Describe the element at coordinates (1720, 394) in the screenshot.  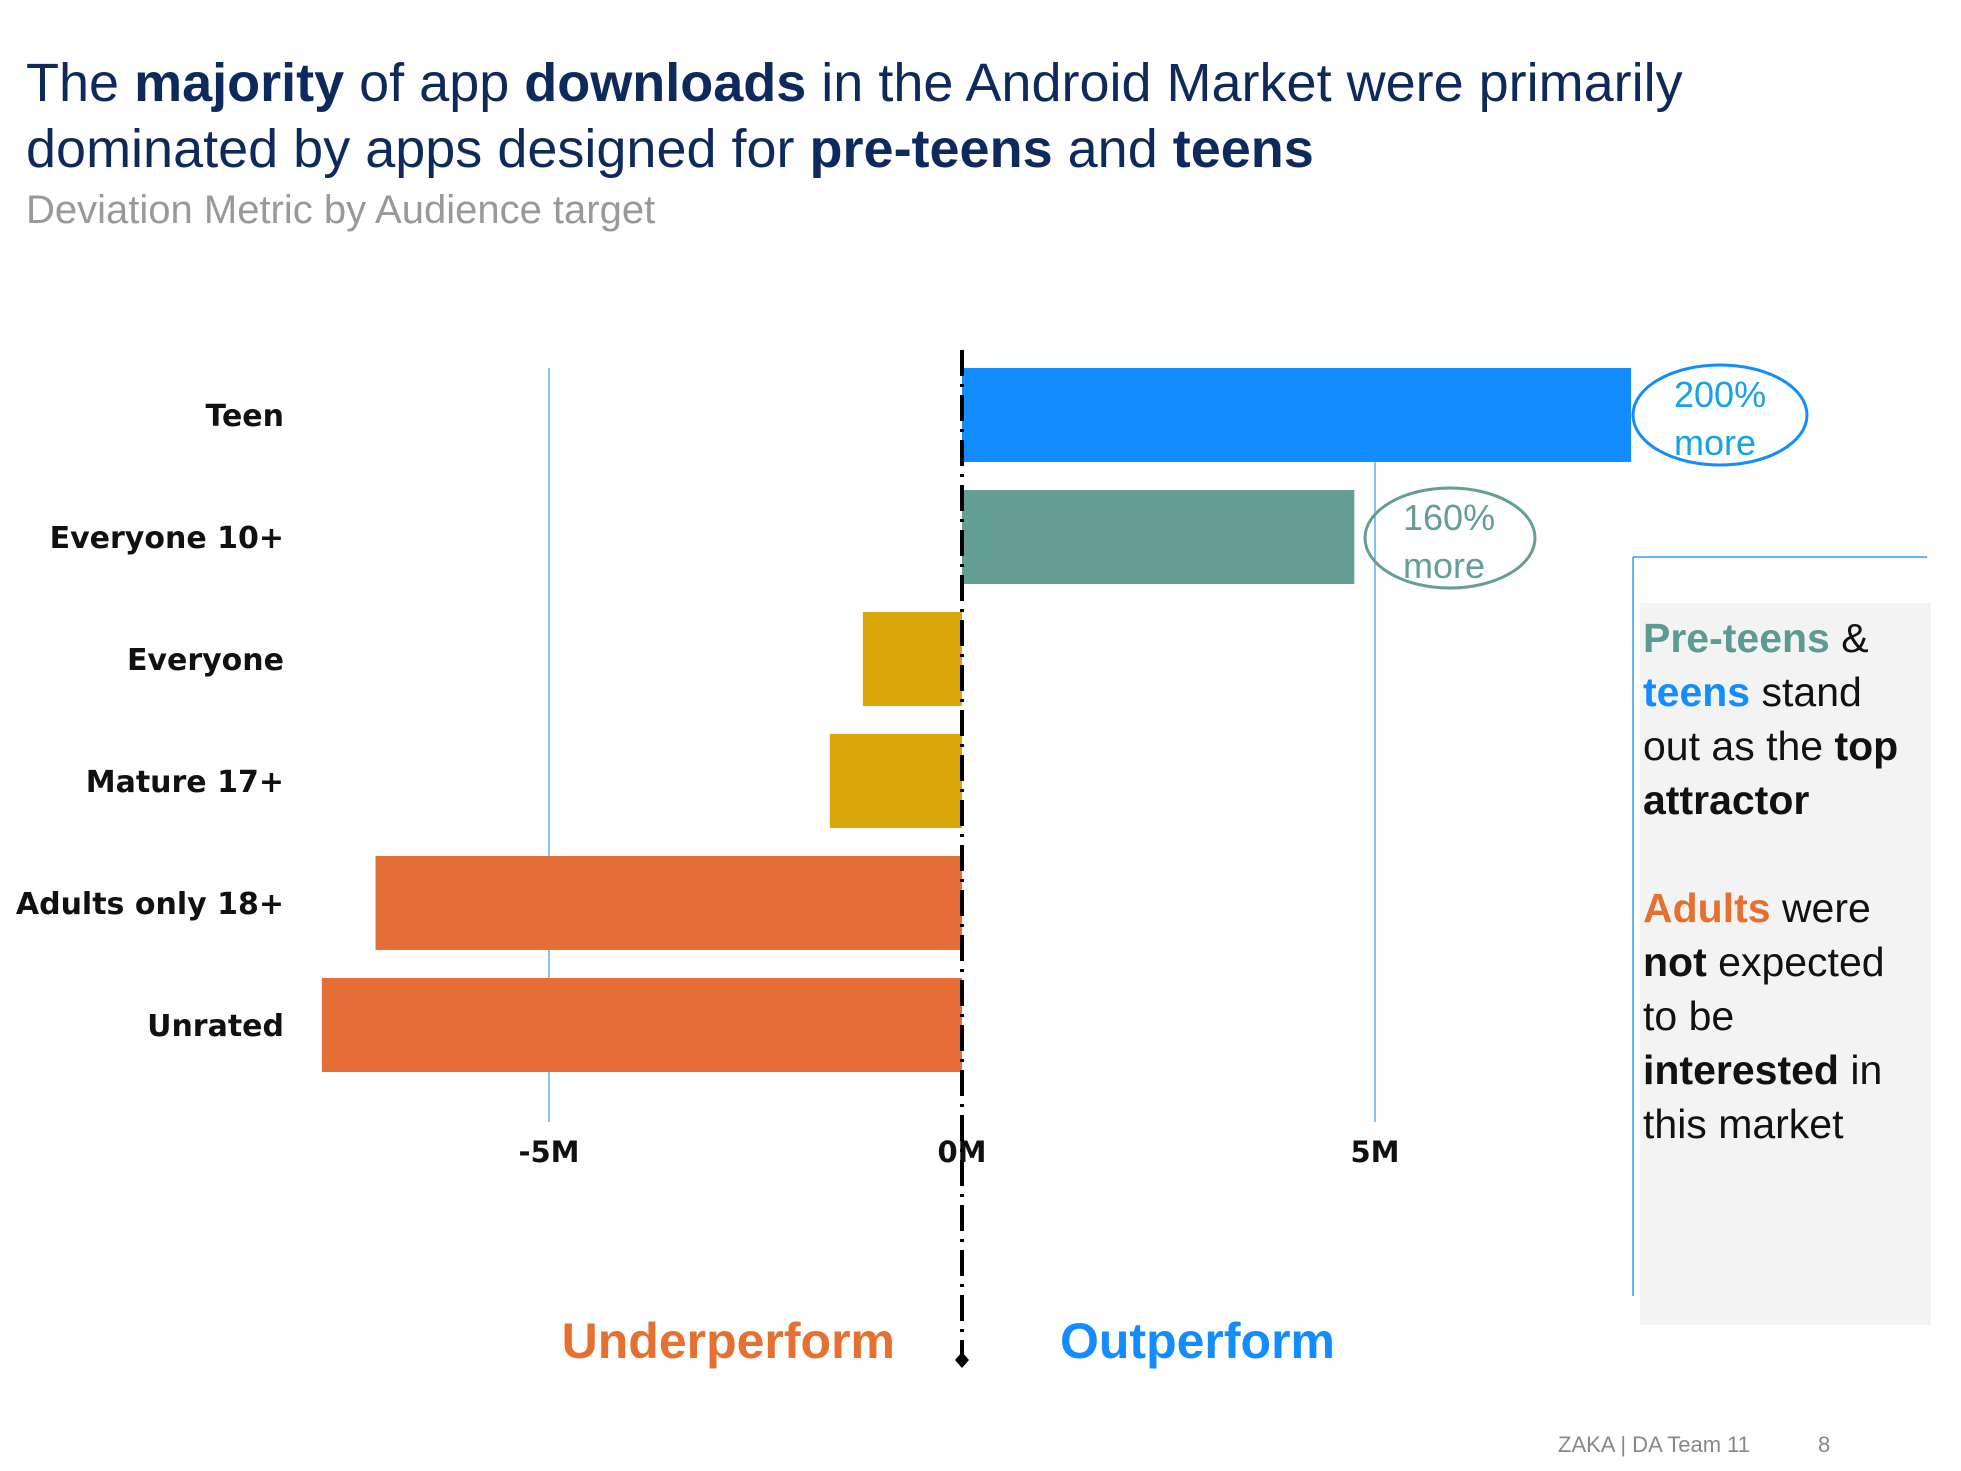
I see `teen-callout-percent: 200%` at that location.